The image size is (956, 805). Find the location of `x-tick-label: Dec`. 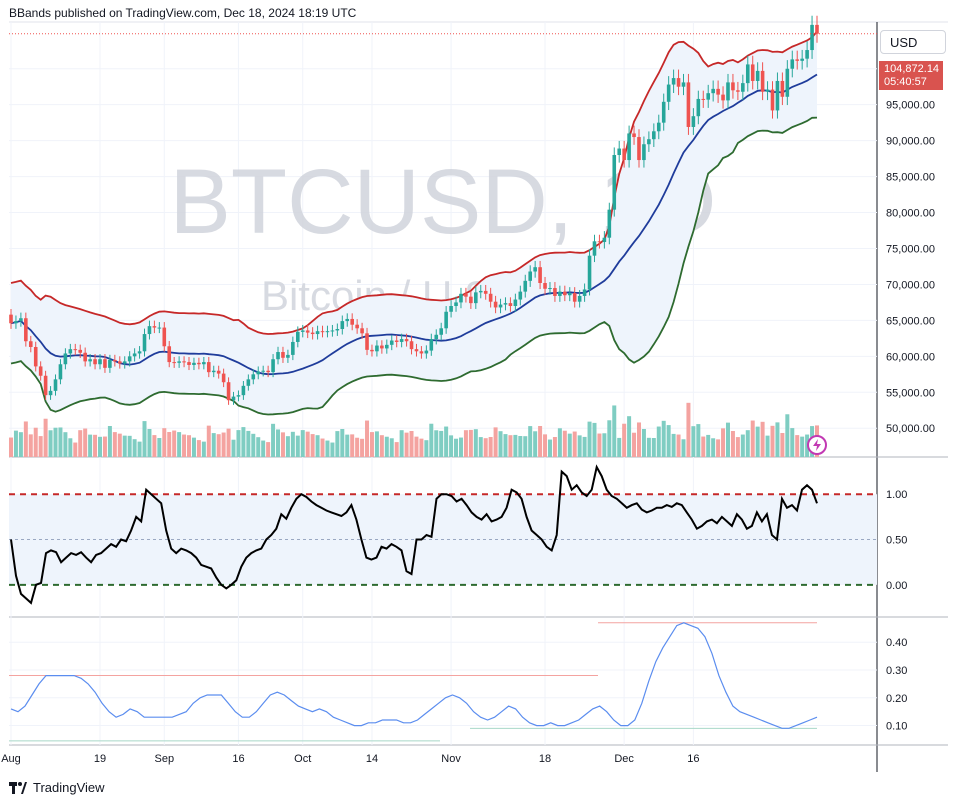

x-tick-label: Dec is located at coordinates (624, 759).